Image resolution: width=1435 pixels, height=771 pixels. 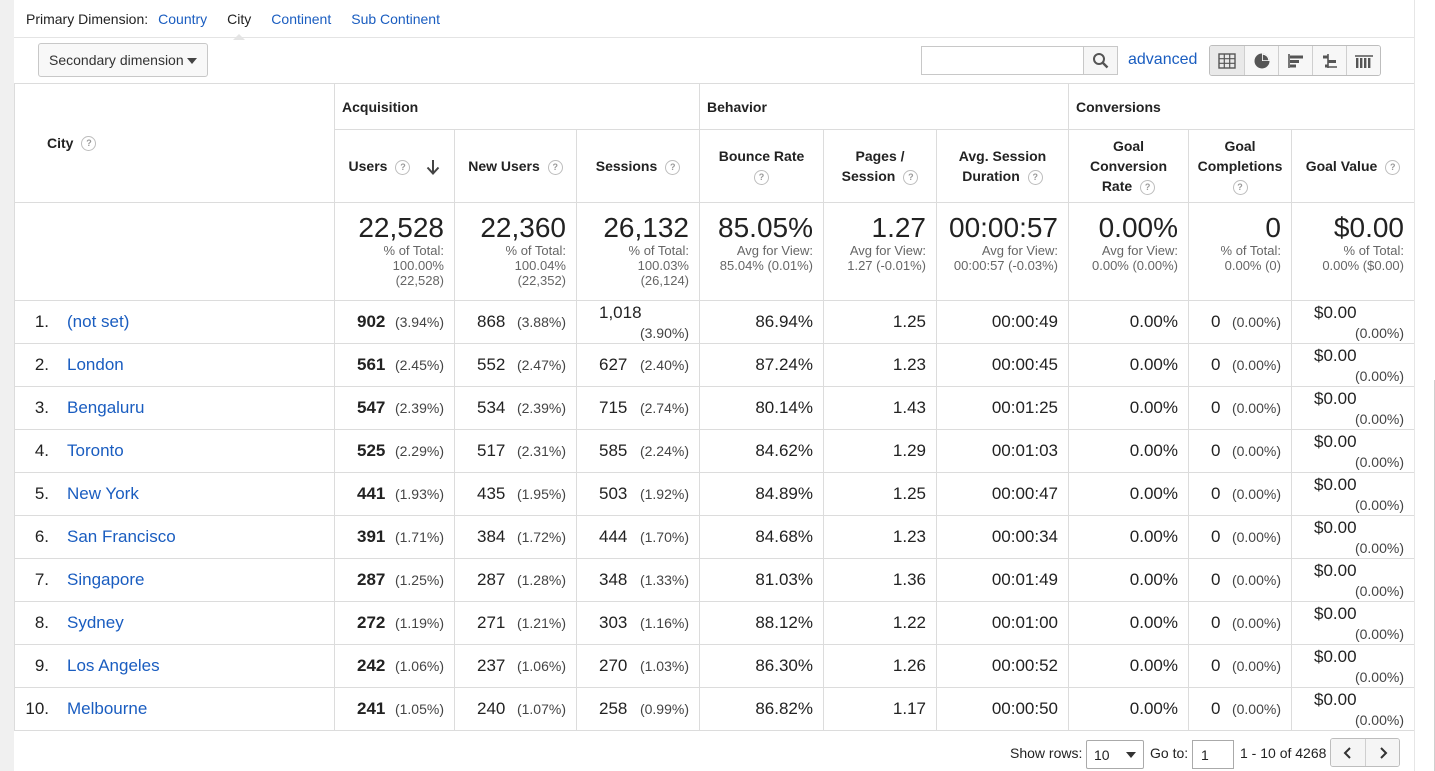 I want to click on city-link: San Francisco, so click(x=121, y=536).